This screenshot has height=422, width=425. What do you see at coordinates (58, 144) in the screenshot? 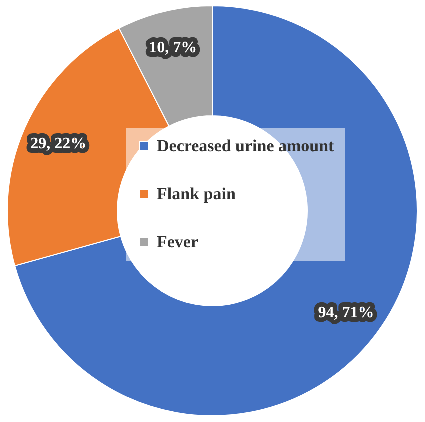
I see `data-label: 29, 22%` at bounding box center [58, 144].